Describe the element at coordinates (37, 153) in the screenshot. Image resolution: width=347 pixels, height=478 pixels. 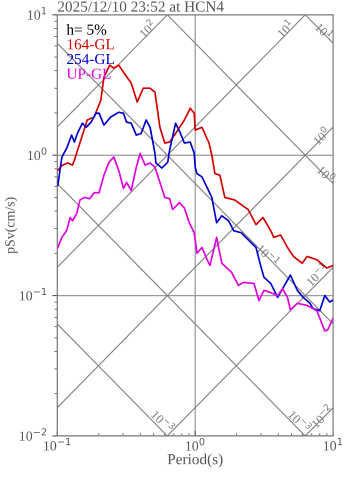
I see `y-tick-label: 10$^{0}$` at that location.